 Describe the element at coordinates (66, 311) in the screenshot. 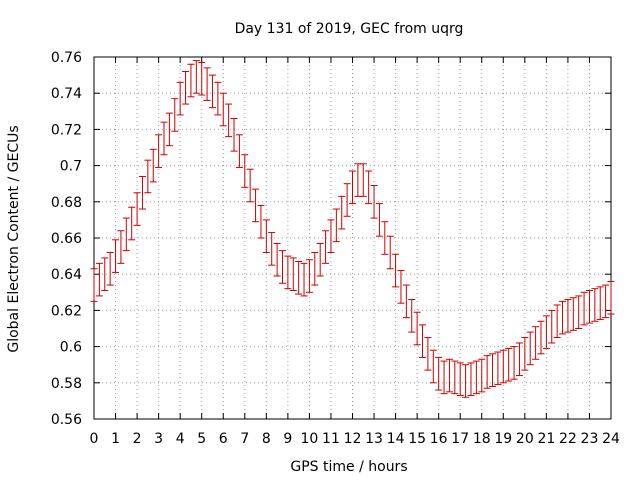

I see `y-tick-label: 0.62` at that location.